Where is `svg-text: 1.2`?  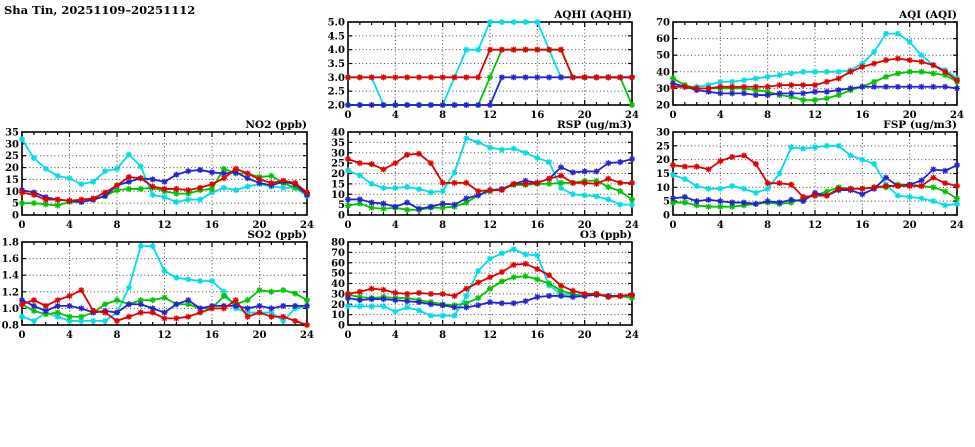
svg-text: 1.2 is located at coordinates (10, 292).